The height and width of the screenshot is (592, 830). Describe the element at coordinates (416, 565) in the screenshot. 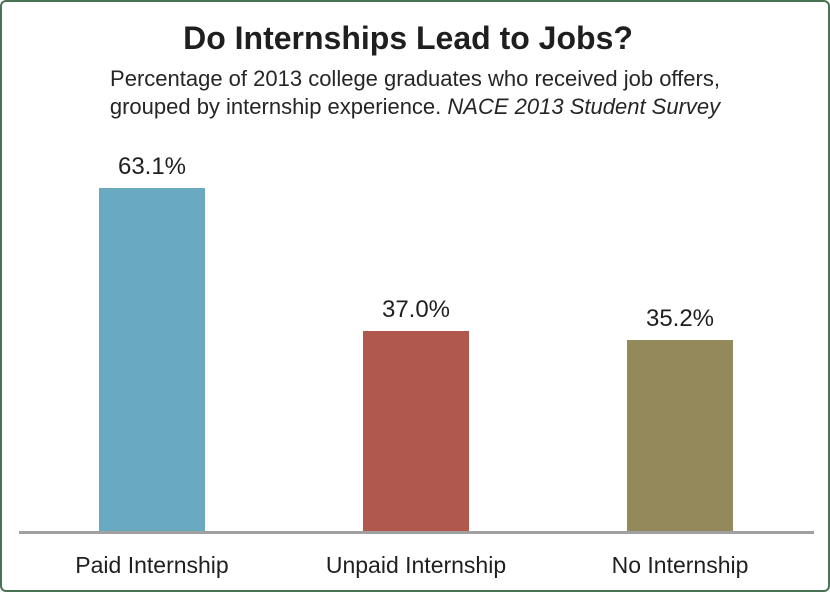

I see `category-label-unpaid-internship: Unpaid Internship` at that location.